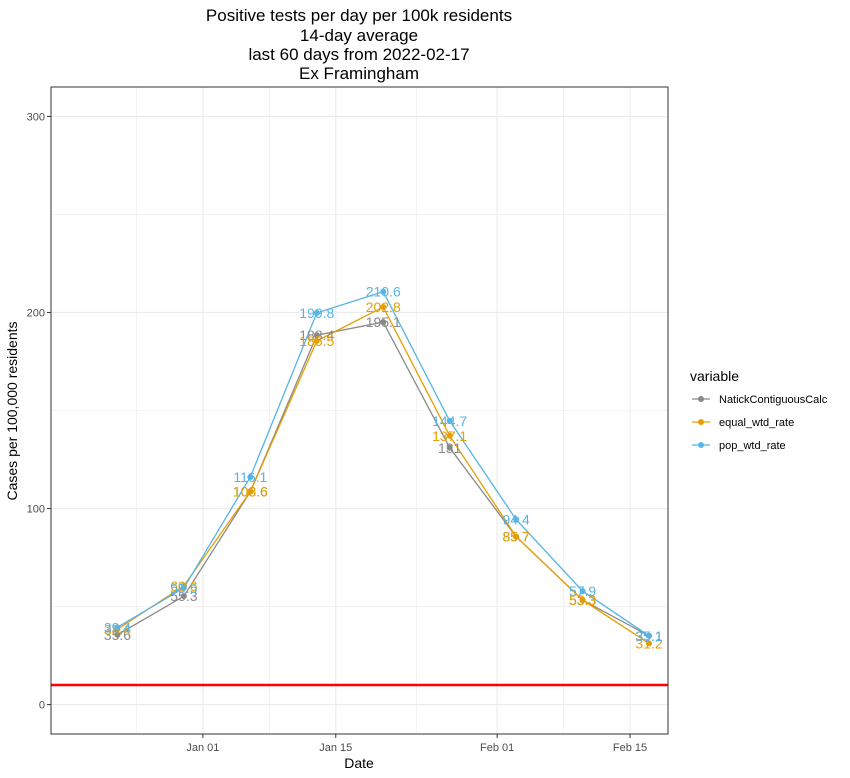 The image size is (850, 778). What do you see at coordinates (12, 411) in the screenshot?
I see `y-axis-title: Cases per 100,000 residents` at bounding box center [12, 411].